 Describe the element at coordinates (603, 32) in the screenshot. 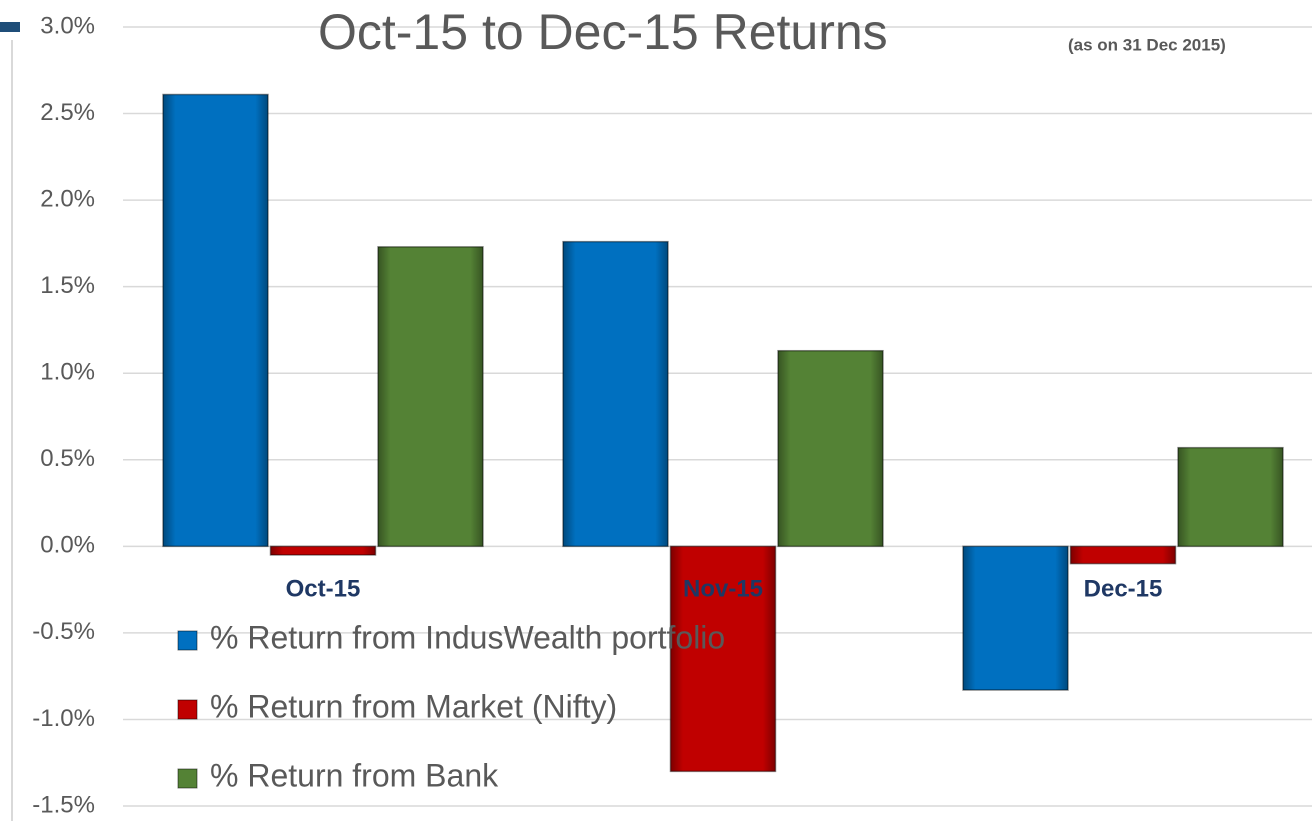

I see `chart-title: Oct-15 to Dec-15 Returns` at that location.